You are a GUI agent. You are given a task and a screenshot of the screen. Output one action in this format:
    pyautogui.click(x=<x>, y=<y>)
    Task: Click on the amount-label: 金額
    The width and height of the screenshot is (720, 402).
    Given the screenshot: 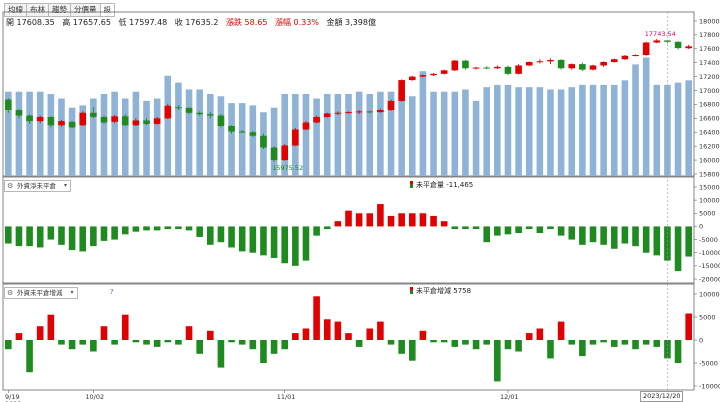 What is the action you would take?
    pyautogui.click(x=334, y=22)
    